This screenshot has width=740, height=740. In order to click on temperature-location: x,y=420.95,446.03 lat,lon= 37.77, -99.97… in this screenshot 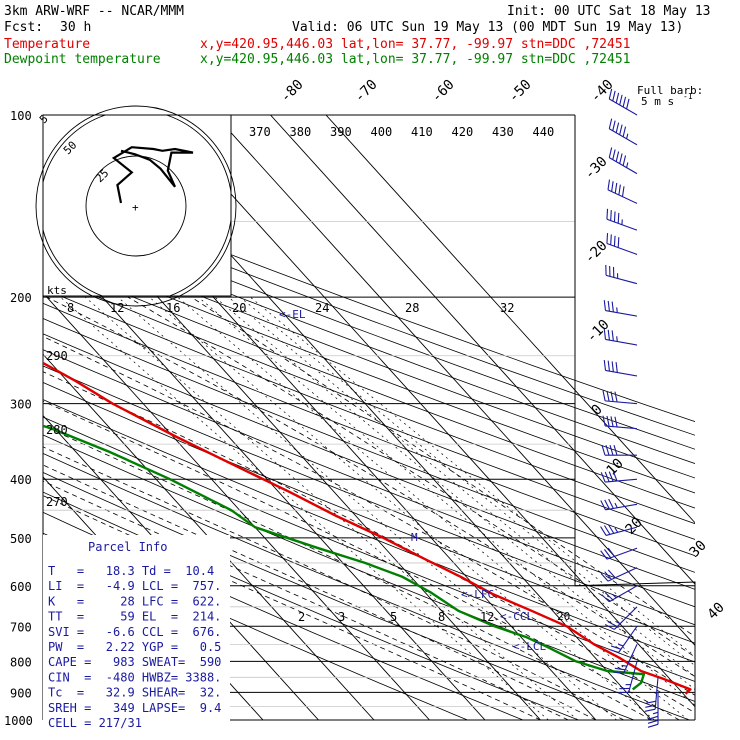, I will do `click(415, 44)`.